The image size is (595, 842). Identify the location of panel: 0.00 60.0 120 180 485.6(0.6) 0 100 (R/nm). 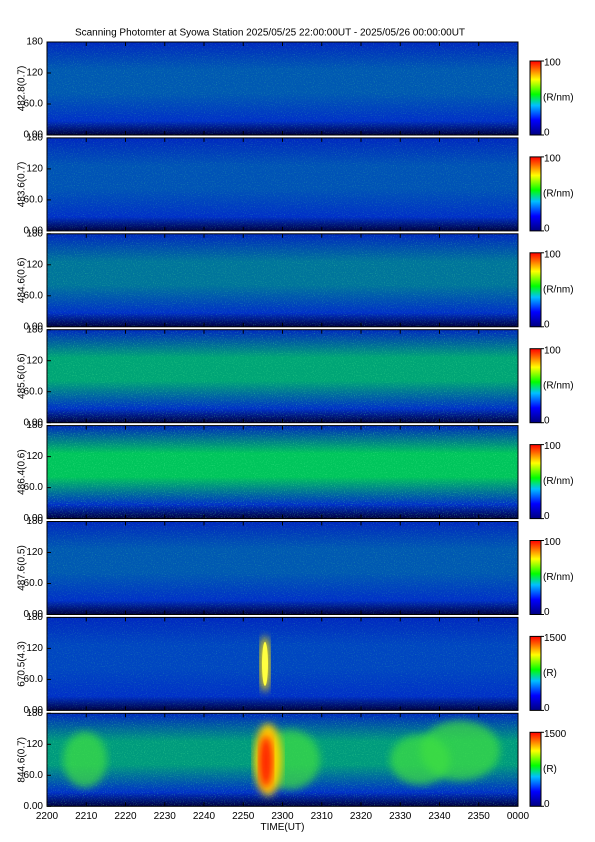
(295, 376).